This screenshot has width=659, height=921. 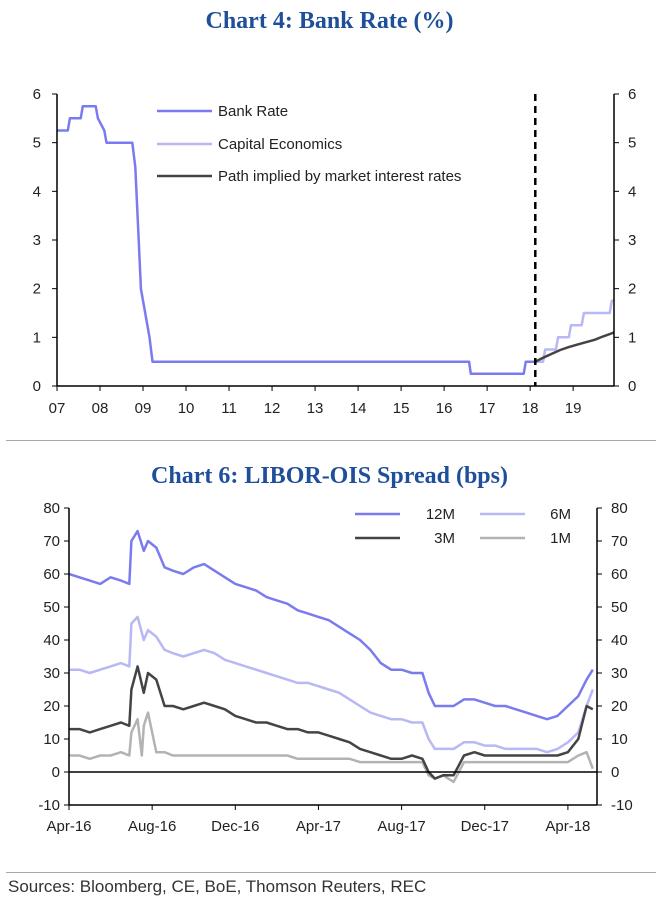 I want to click on y-tick-label-right: 5, so click(x=632, y=143).